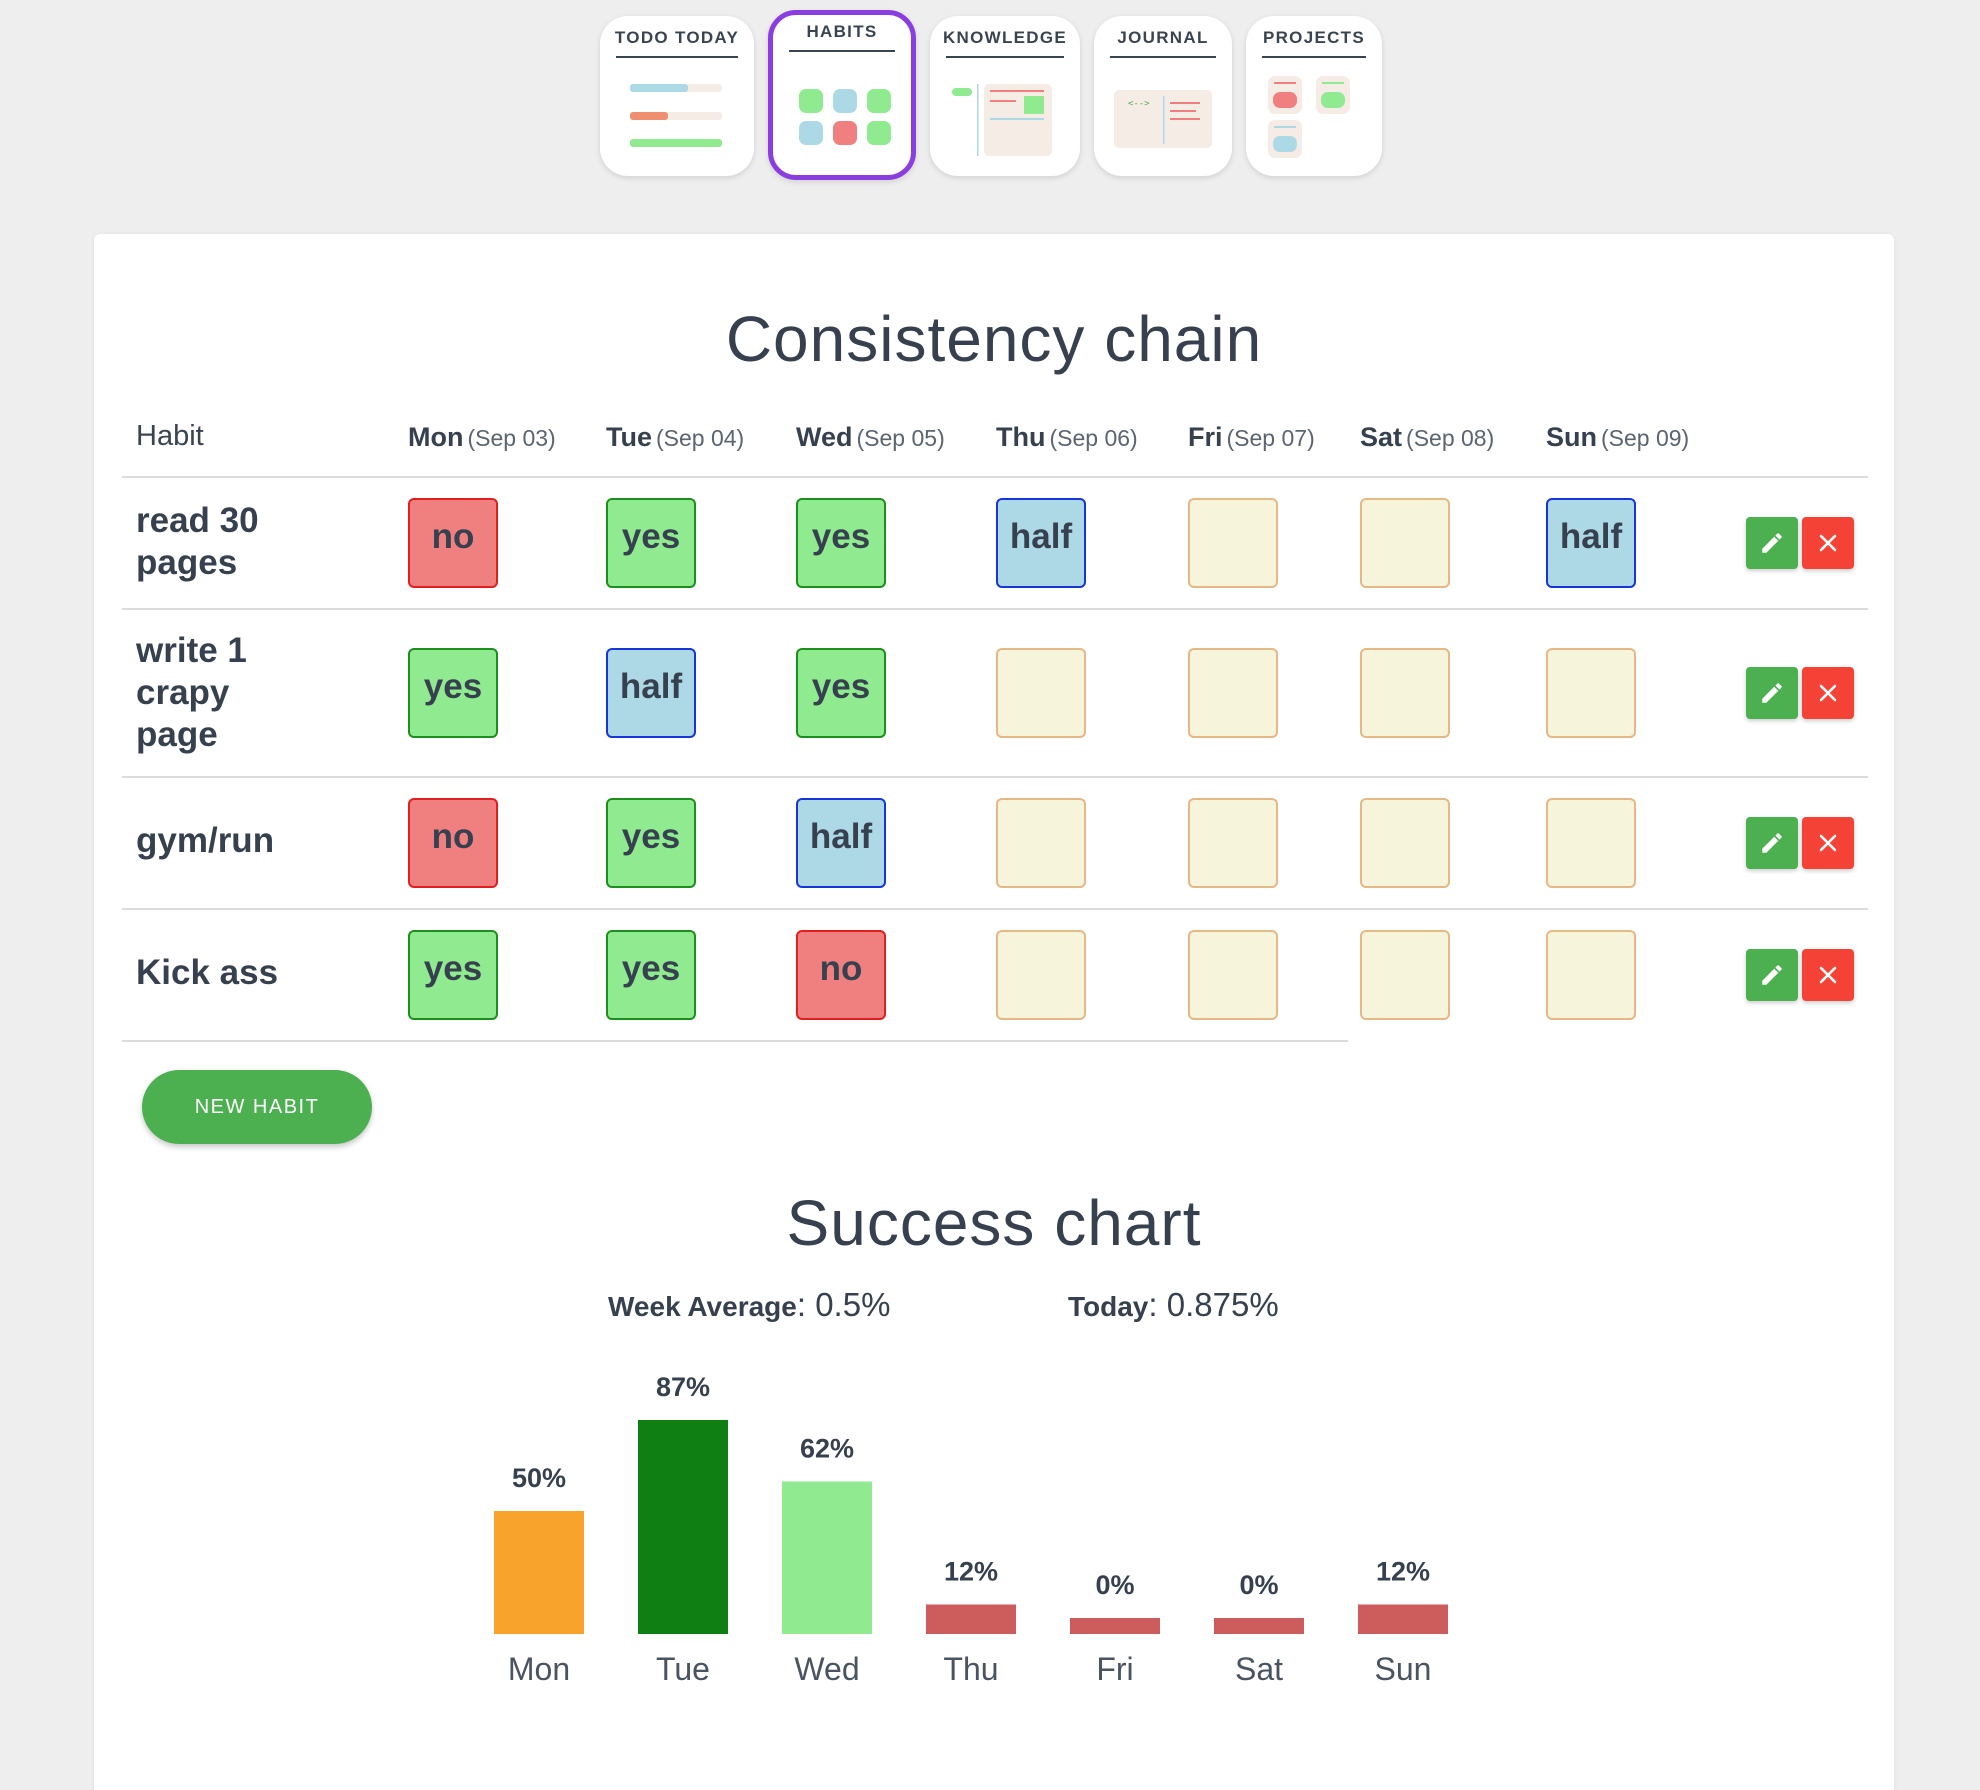 The width and height of the screenshot is (1980, 1790). What do you see at coordinates (700, 438) in the screenshot?
I see `day-date: (Sep 04)` at bounding box center [700, 438].